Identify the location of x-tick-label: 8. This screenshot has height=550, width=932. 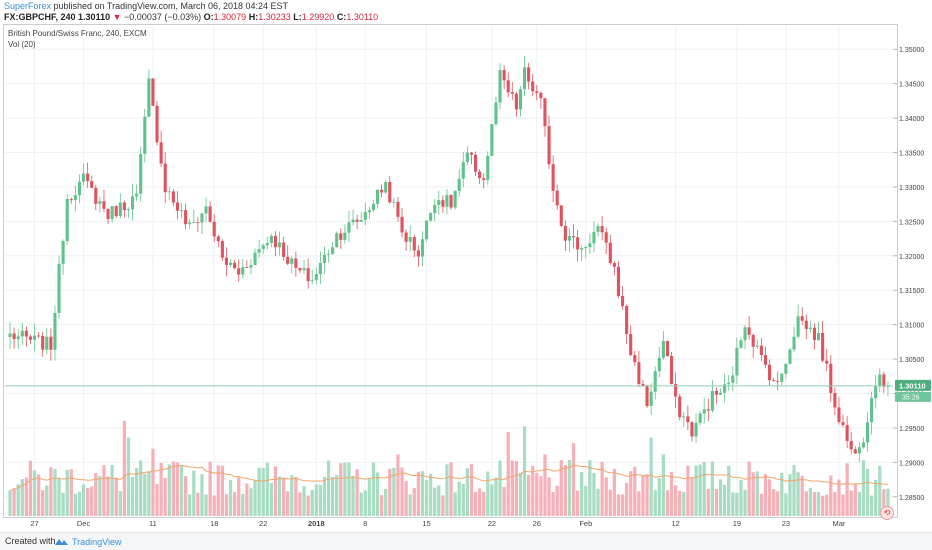
(365, 523).